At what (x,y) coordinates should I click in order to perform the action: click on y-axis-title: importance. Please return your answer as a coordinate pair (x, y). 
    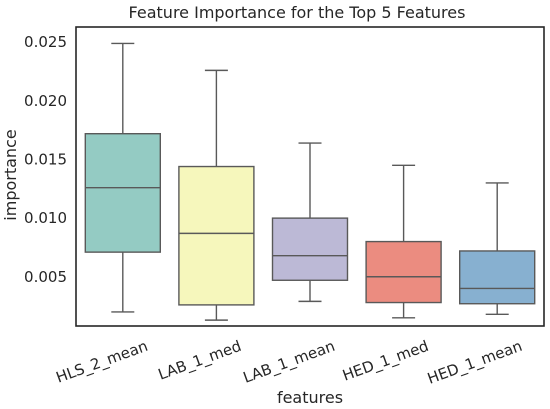
    Looking at the image, I should click on (10, 174).